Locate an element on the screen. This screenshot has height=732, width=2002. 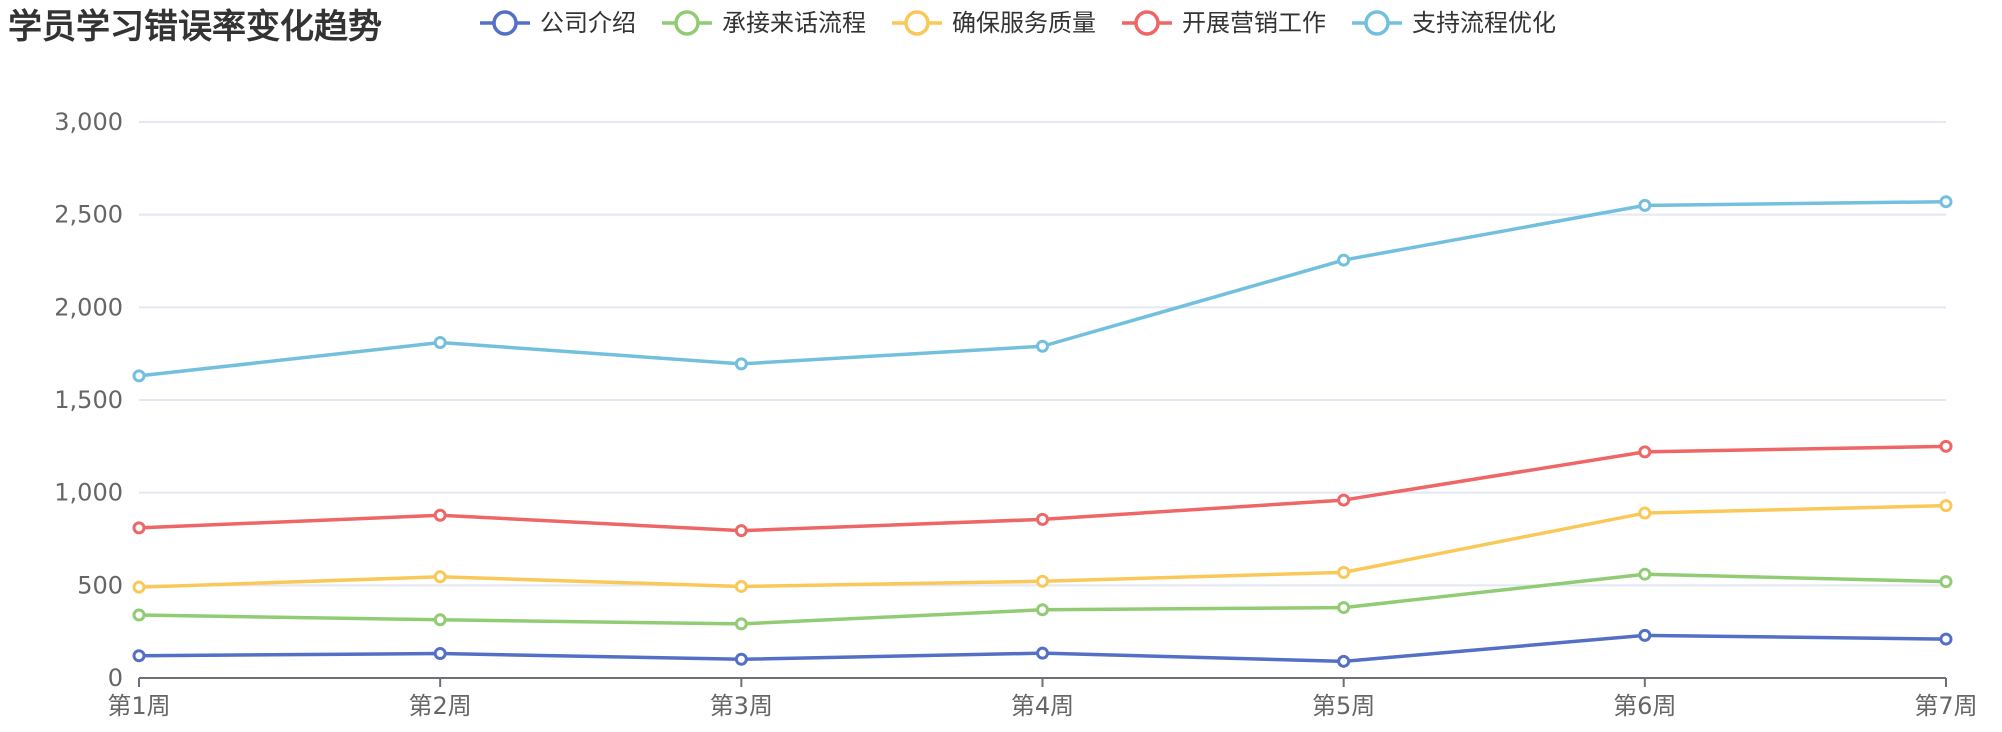
legend-item: 开展营销工作 is located at coordinates (1224, 23).